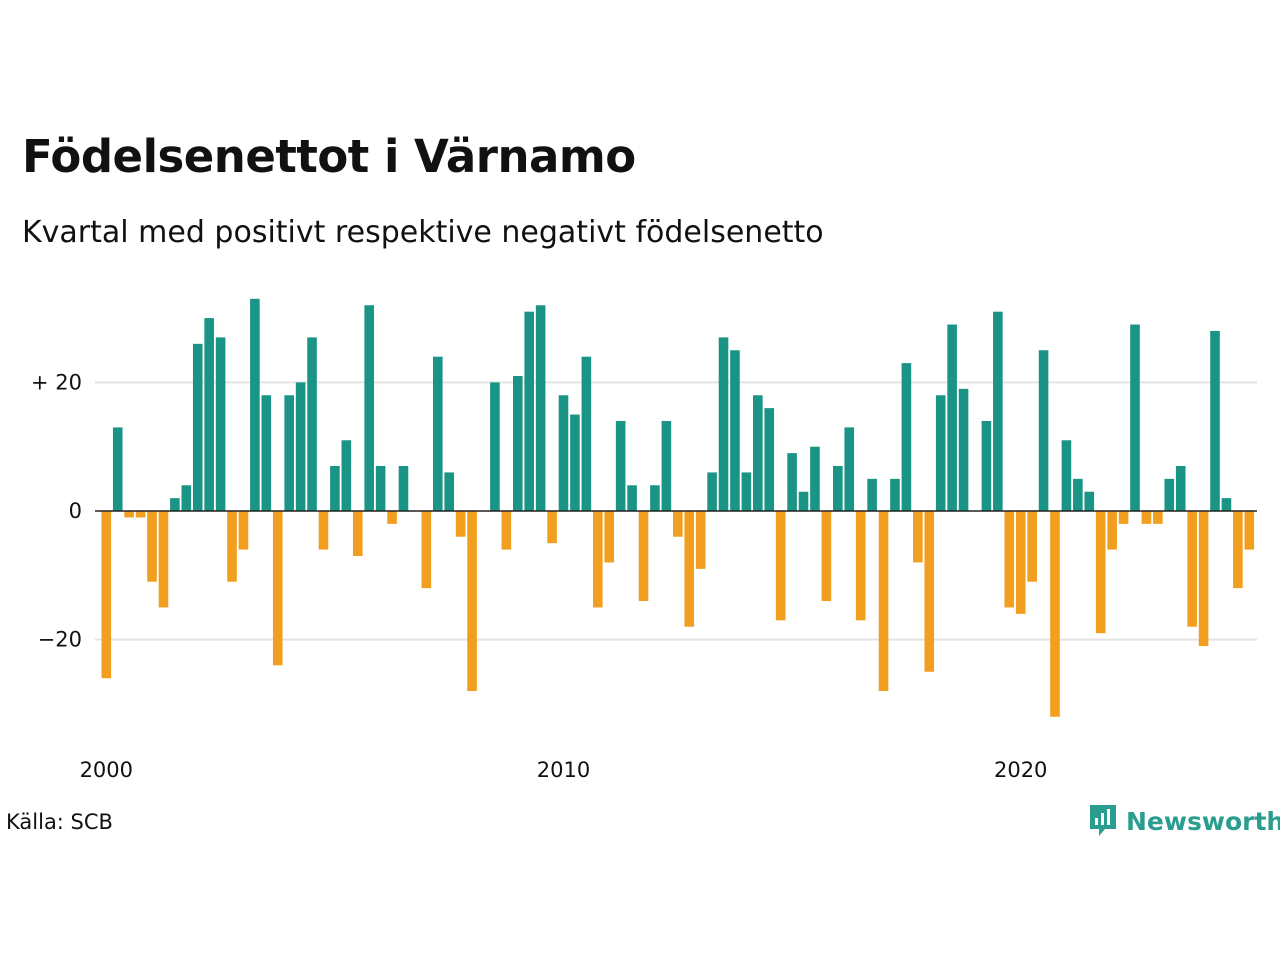 The image size is (1280, 960). What do you see at coordinates (59, 822) in the screenshot?
I see `source-note: Källa: SCB` at bounding box center [59, 822].